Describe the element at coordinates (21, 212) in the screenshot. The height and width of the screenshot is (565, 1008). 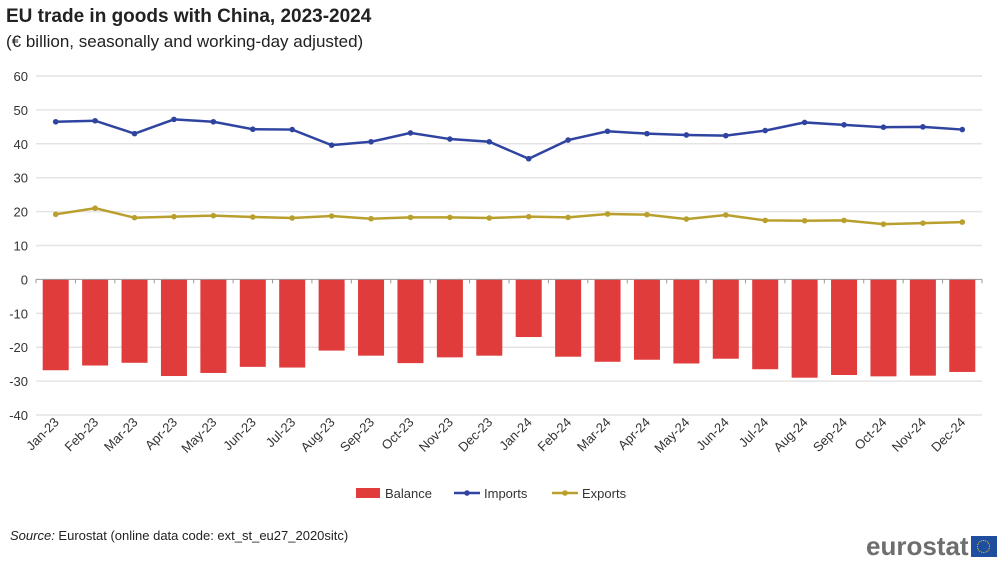
I see `y-tick-label: 20` at that location.